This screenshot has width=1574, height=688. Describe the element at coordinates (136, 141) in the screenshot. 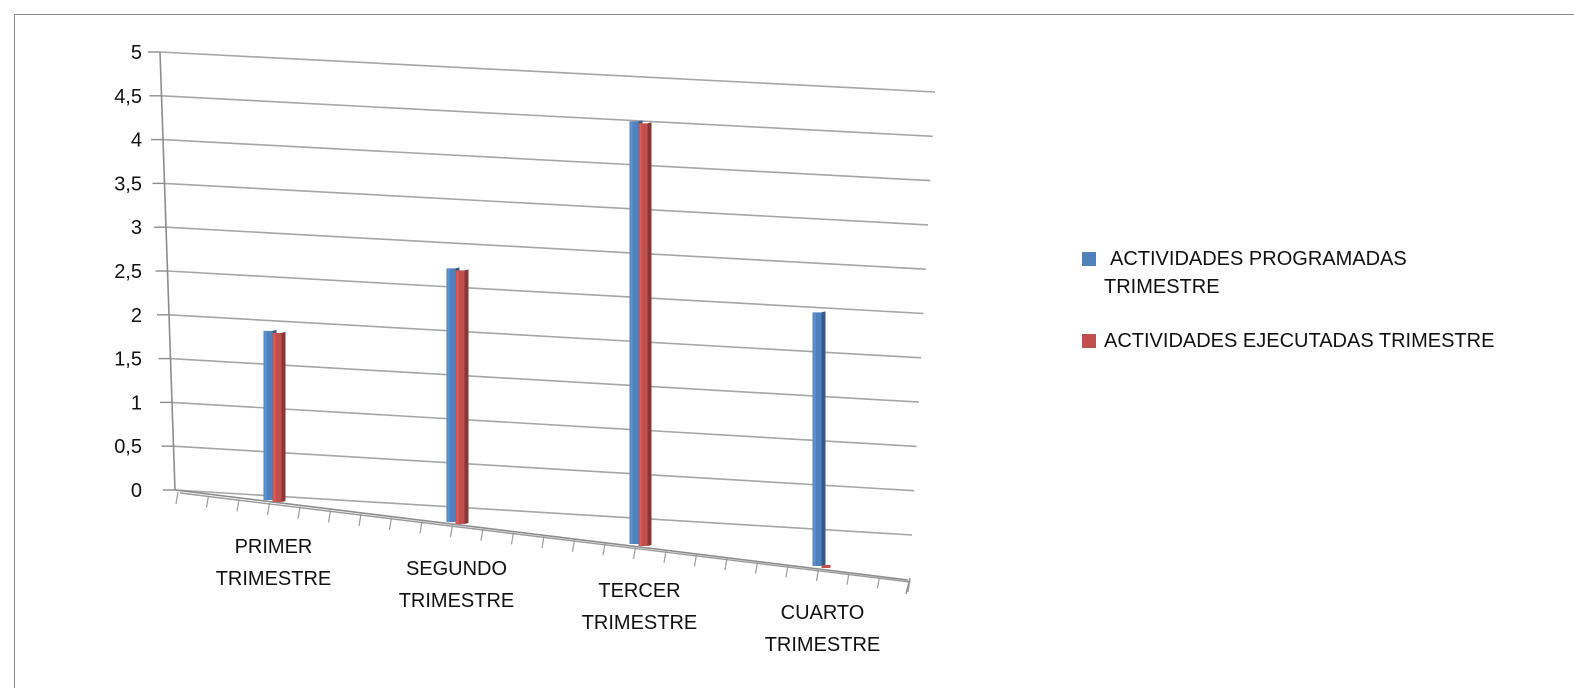

I see `y-tick-label: 4` at that location.